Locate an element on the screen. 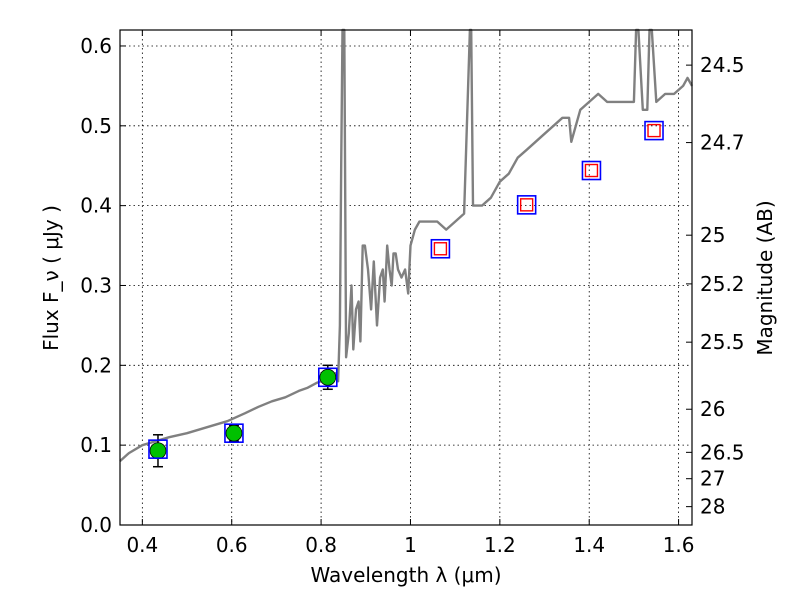 This screenshot has height=600, width=800. x-tick-label: 1.6 is located at coordinates (679, 545).